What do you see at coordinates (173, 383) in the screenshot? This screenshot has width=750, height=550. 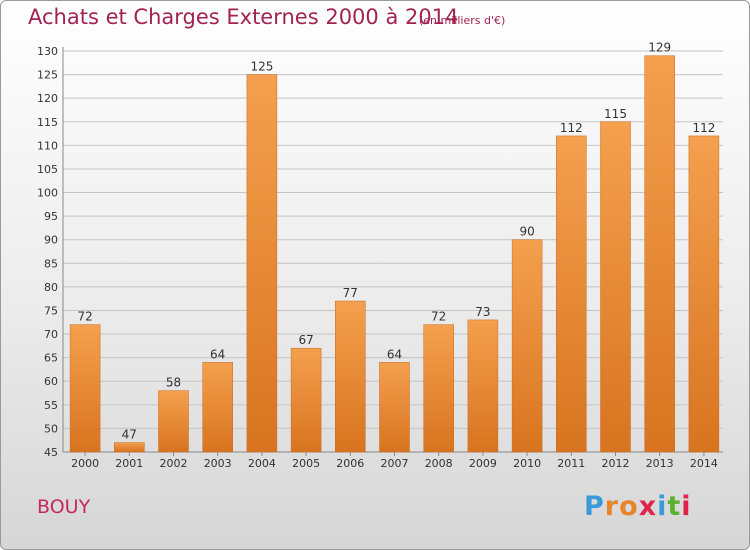 I see `data-label: 58` at bounding box center [173, 383].